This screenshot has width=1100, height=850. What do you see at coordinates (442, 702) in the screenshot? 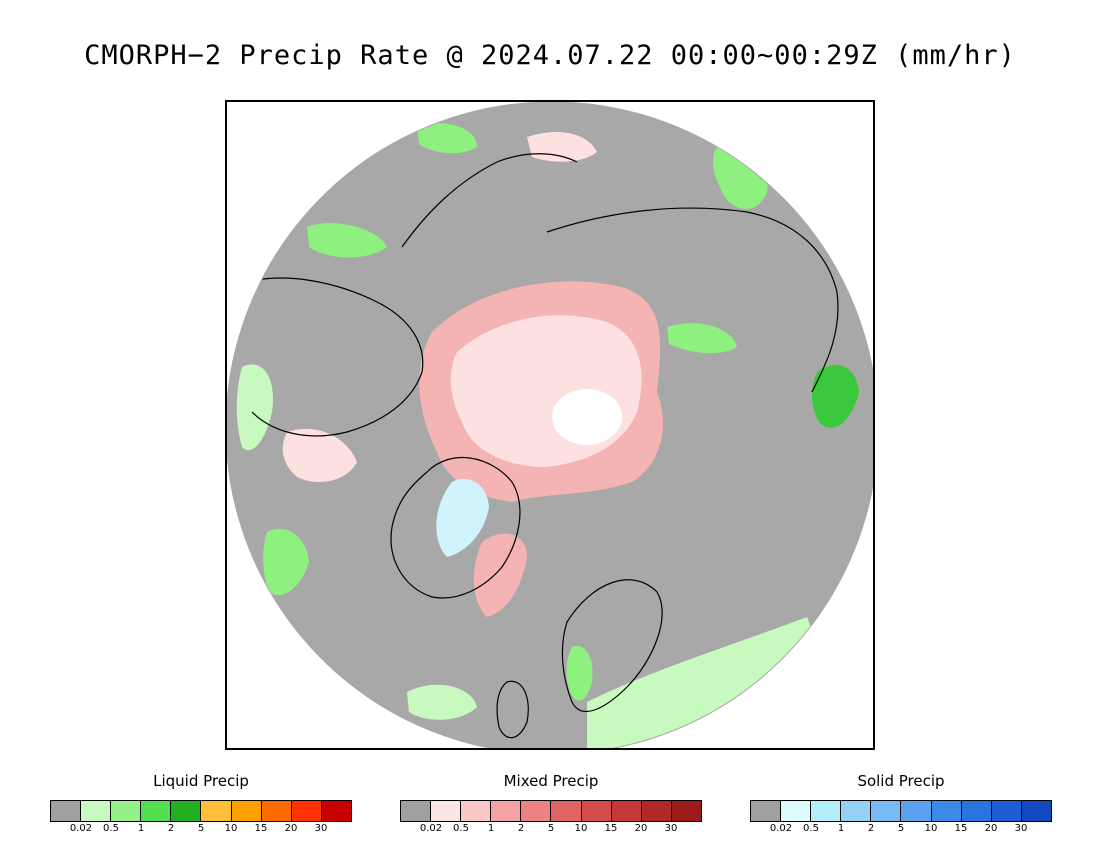
I see `liquid-precip-north-atlantic` at bounding box center [442, 702].